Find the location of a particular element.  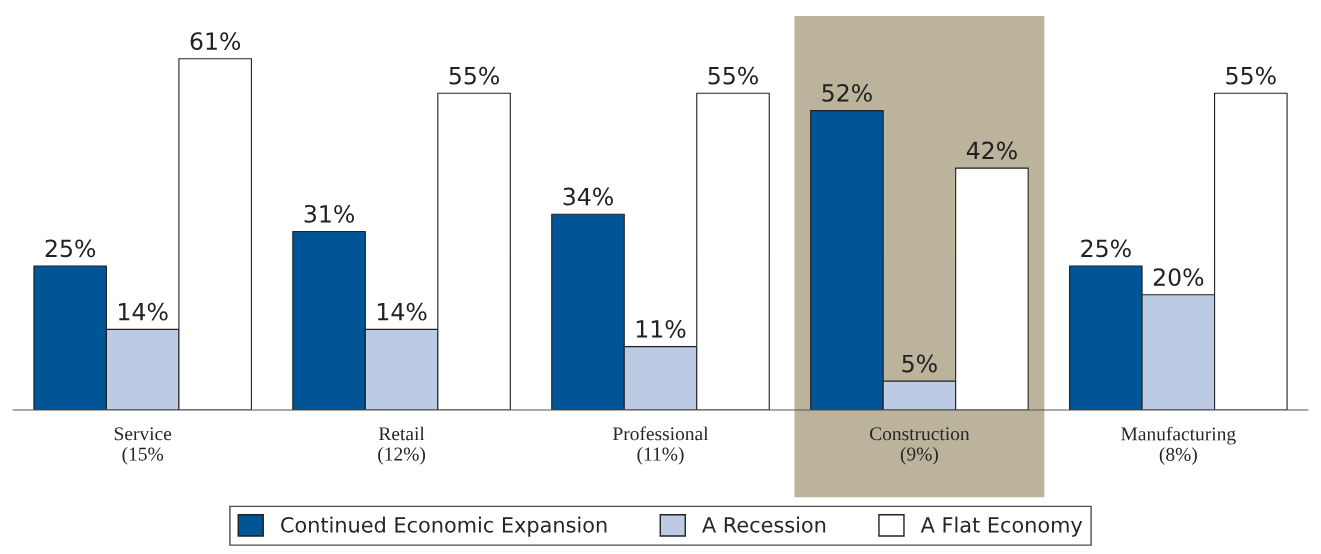

legend-label: A Flat Economy is located at coordinates (1001, 526).